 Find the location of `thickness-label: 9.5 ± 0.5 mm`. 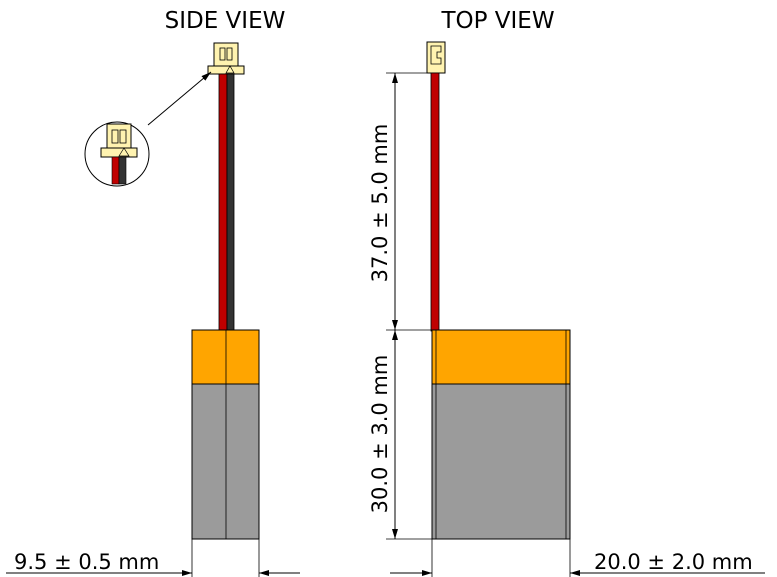

thickness-label: 9.5 ± 0.5 mm is located at coordinates (86, 562).